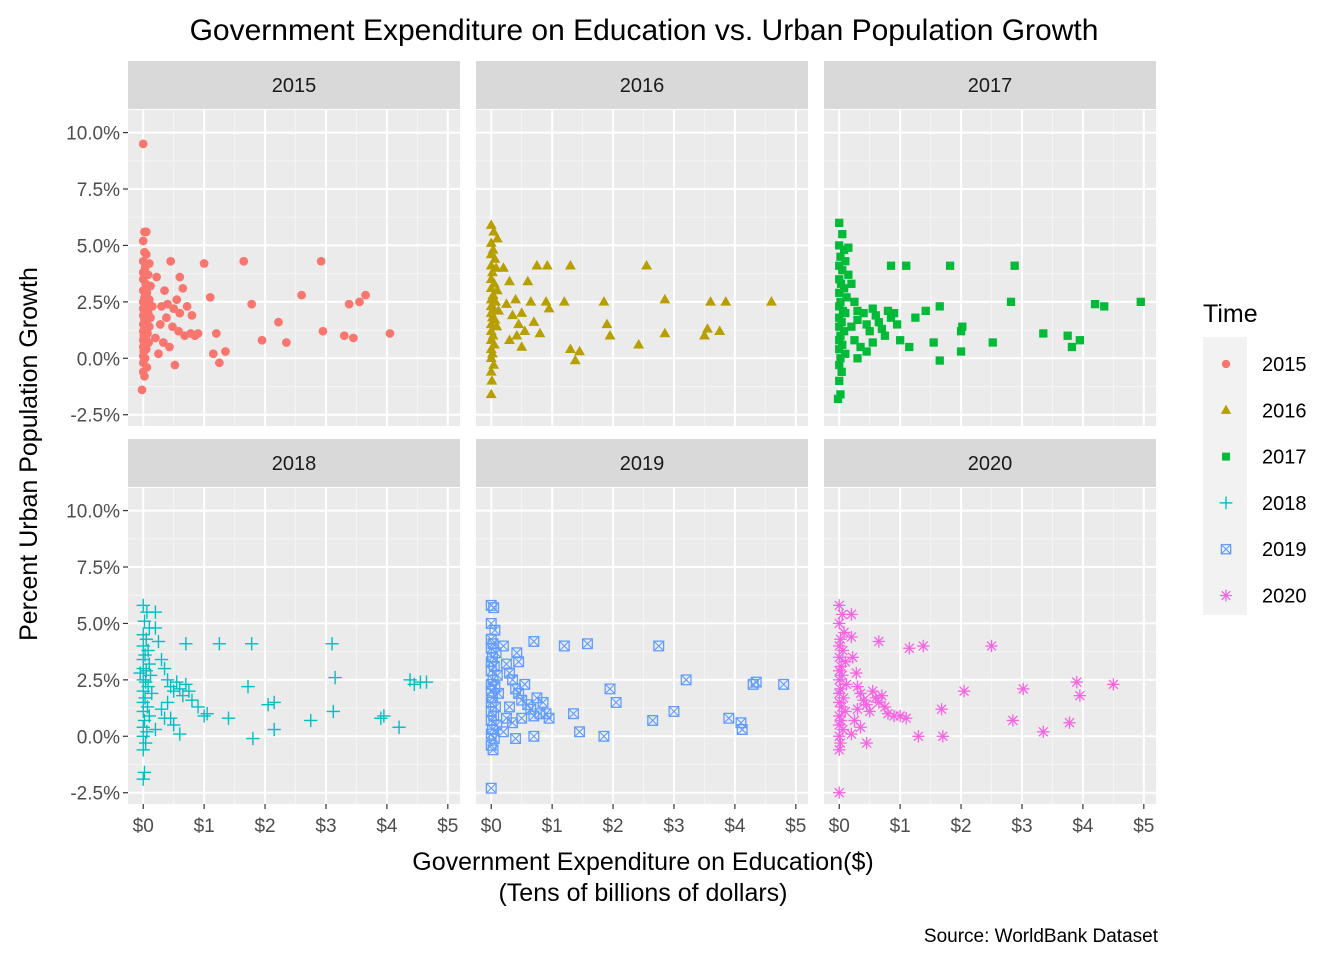 Image resolution: width=1344 pixels, height=965 pixels. What do you see at coordinates (642, 463) in the screenshot?
I see `facet-strip` at bounding box center [642, 463].